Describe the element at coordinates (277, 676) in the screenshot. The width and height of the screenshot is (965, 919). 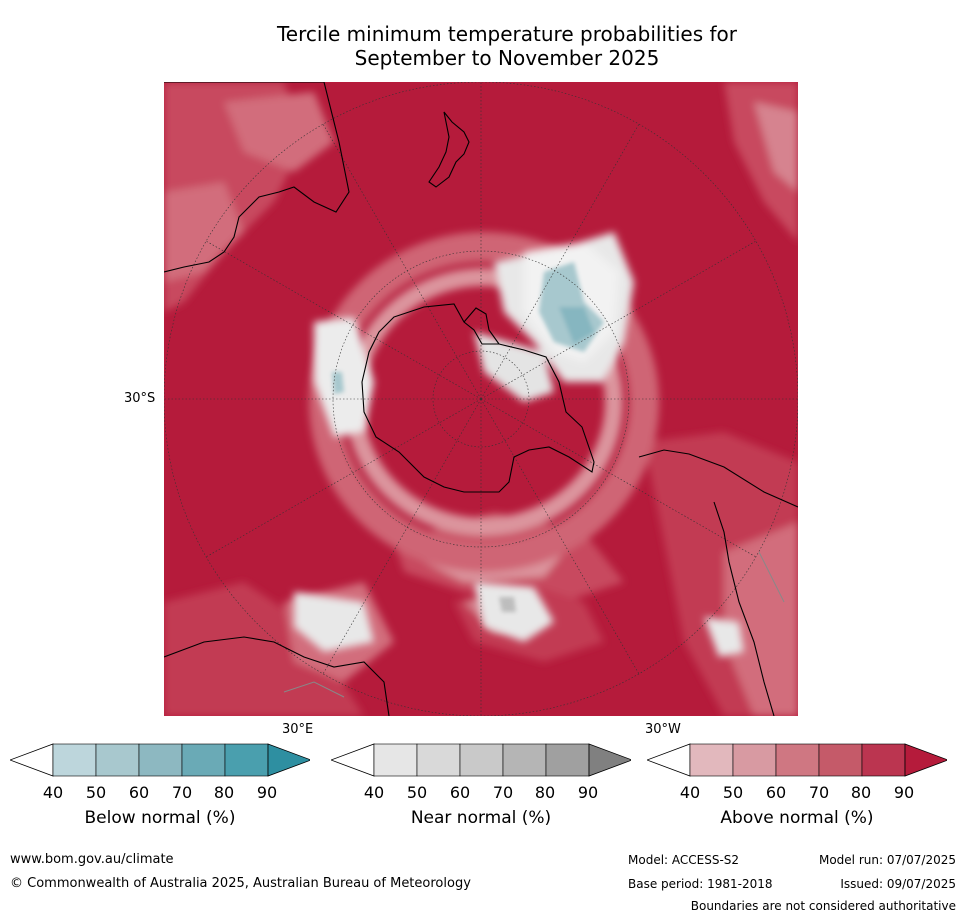
I see `africa-coast` at that location.